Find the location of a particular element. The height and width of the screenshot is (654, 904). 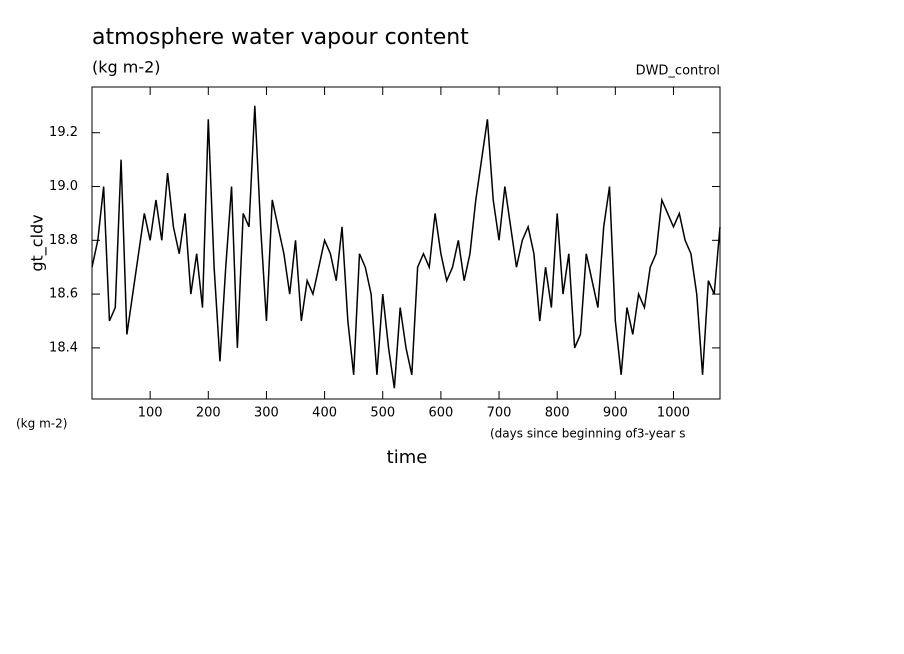

y-tick-label: 18.8 is located at coordinates (63, 240).